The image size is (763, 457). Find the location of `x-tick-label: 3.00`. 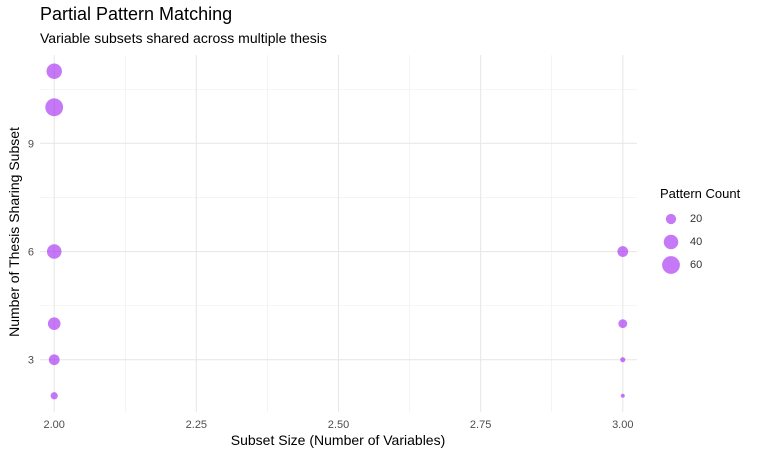

x-tick-label: 3.00 is located at coordinates (622, 425).